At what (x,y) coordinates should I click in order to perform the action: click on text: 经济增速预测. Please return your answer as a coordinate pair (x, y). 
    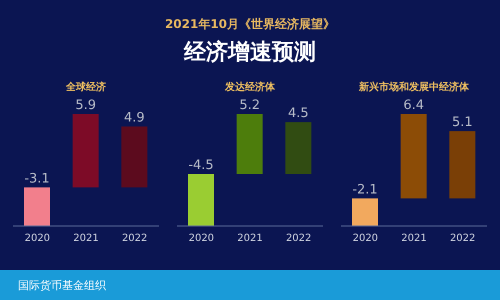
    Looking at the image, I should click on (249, 52).